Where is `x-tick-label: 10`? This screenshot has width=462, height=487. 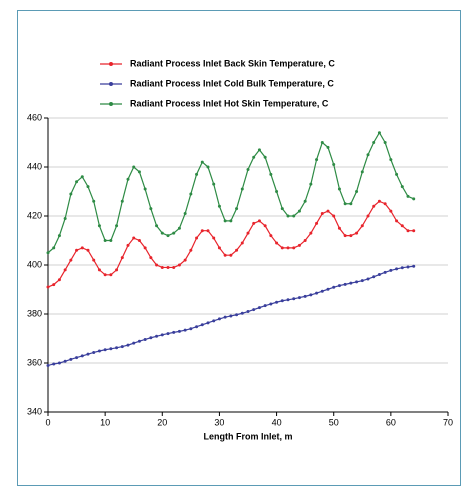 x-tick-label: 10 is located at coordinates (105, 422).